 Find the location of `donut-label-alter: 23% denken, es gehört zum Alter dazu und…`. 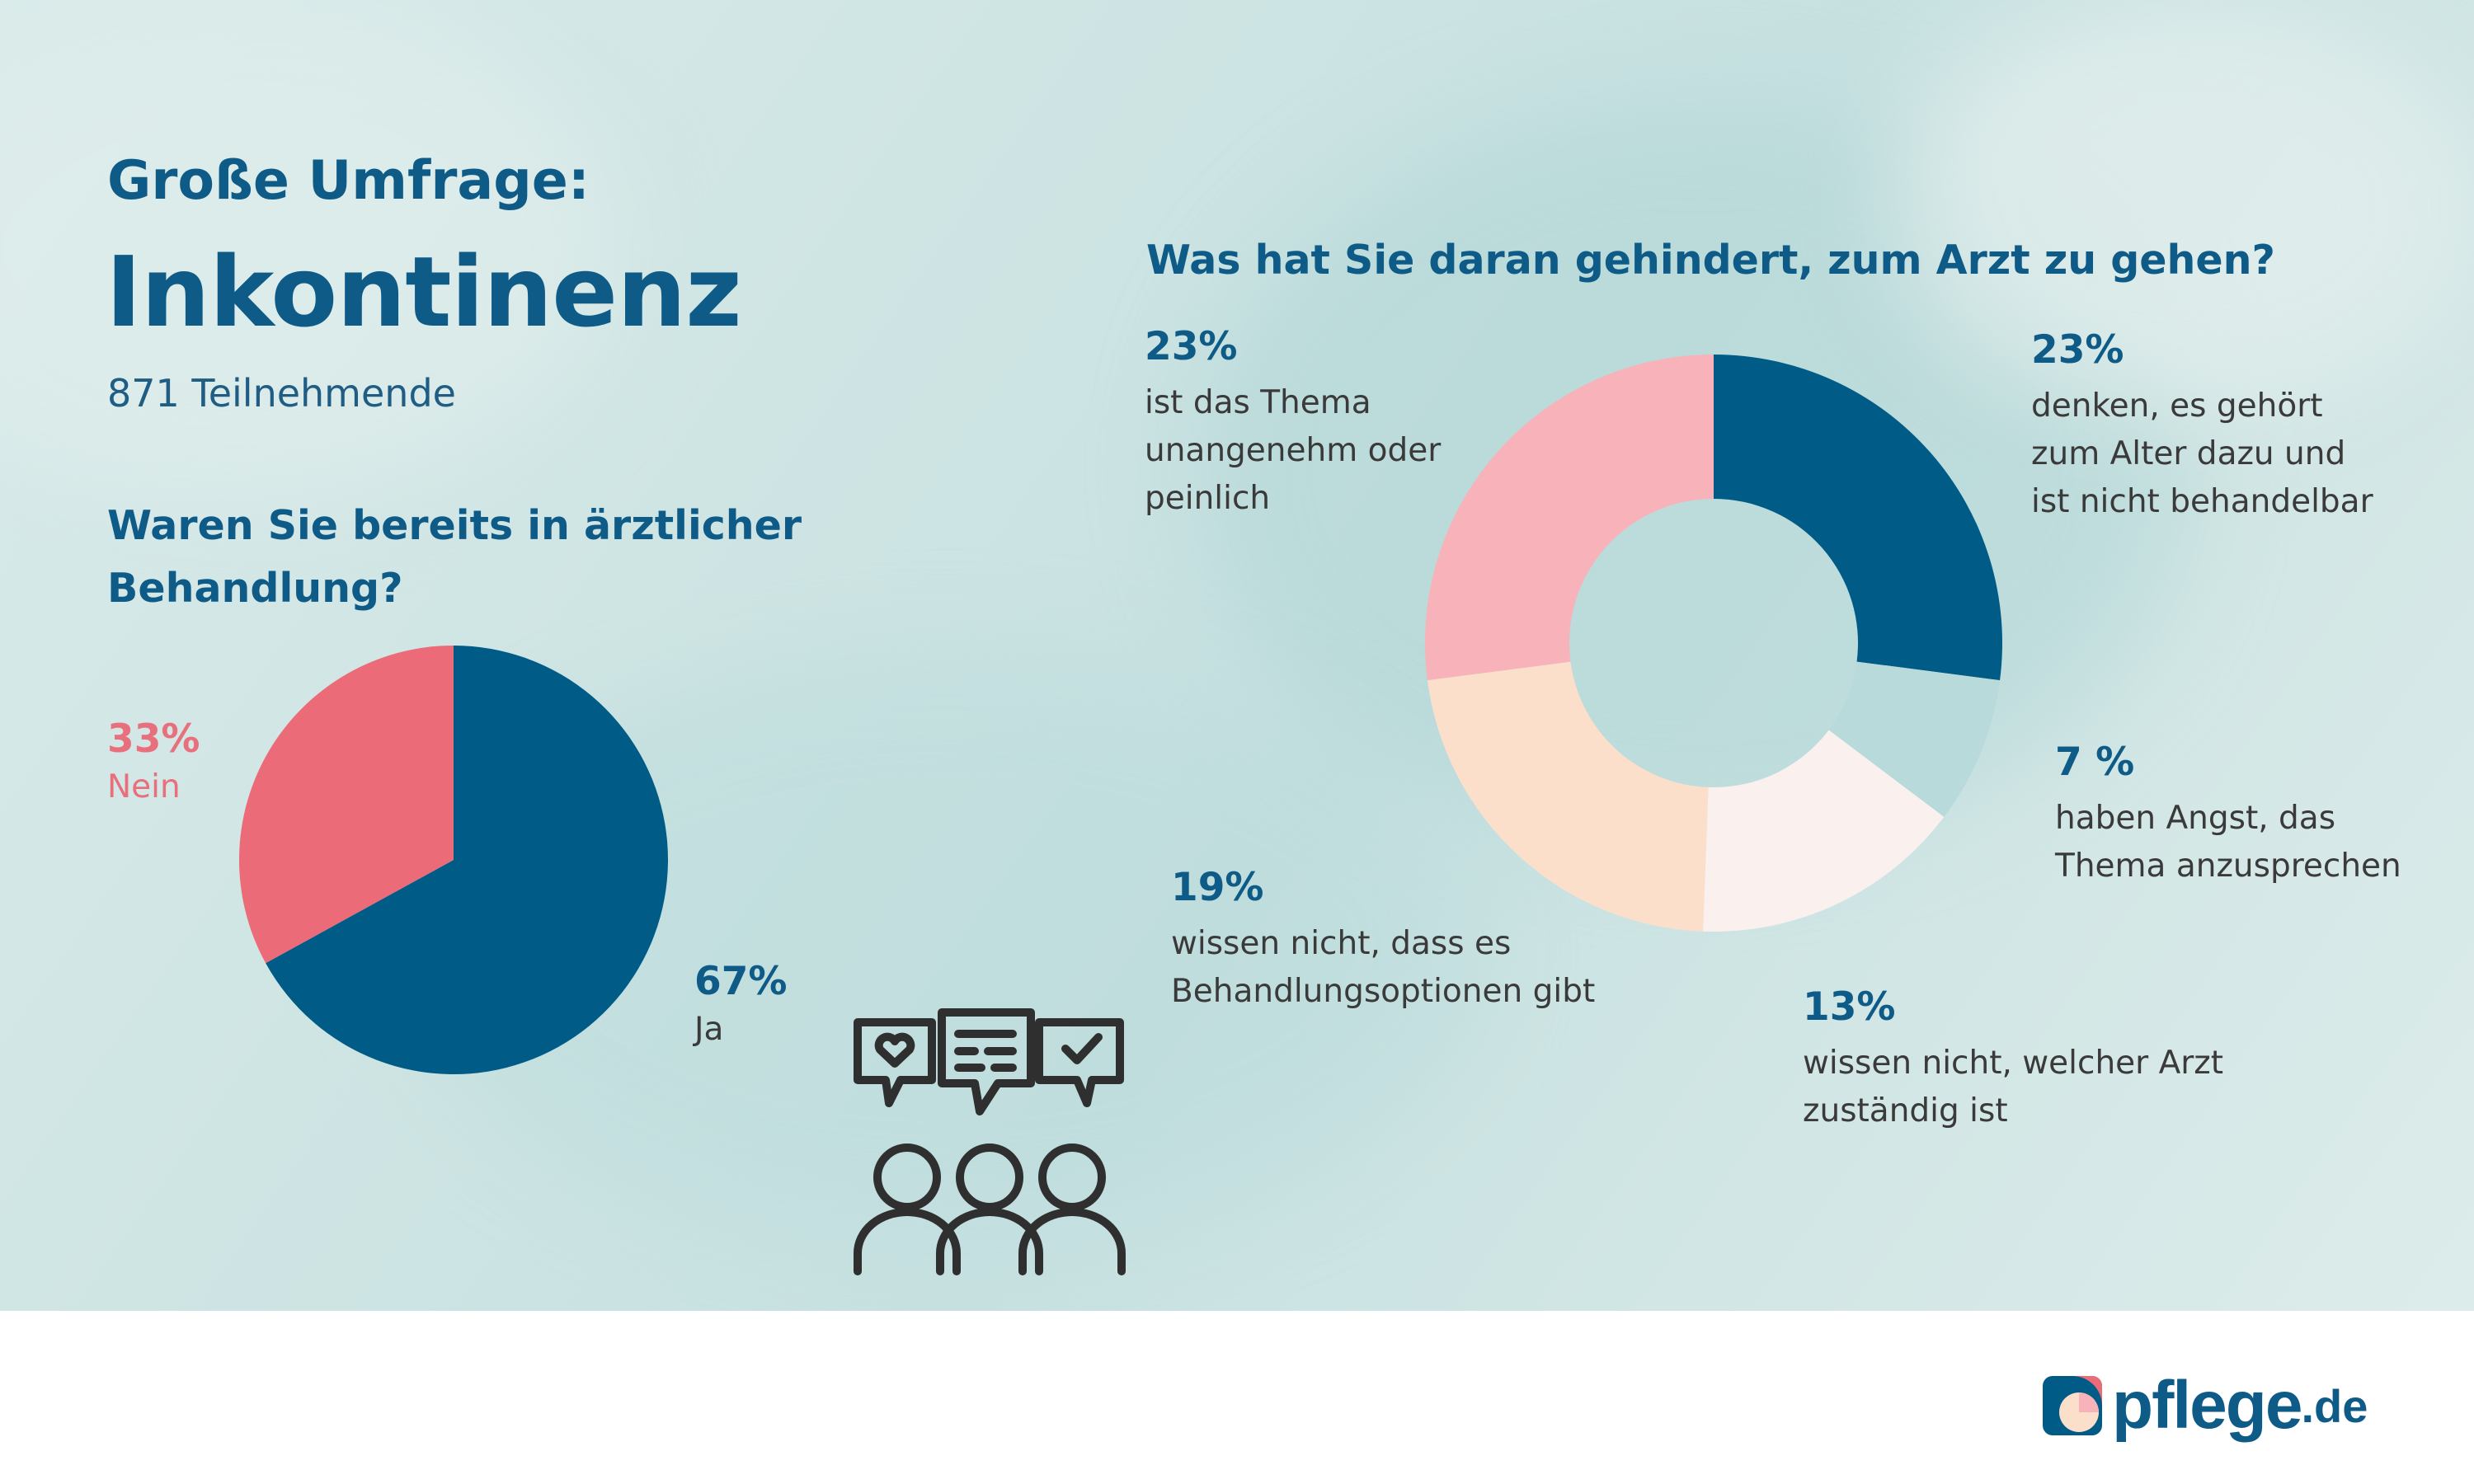

donut-label-alter: 23% denken, es gehört zum Alter dazu und… is located at coordinates (2204, 426).